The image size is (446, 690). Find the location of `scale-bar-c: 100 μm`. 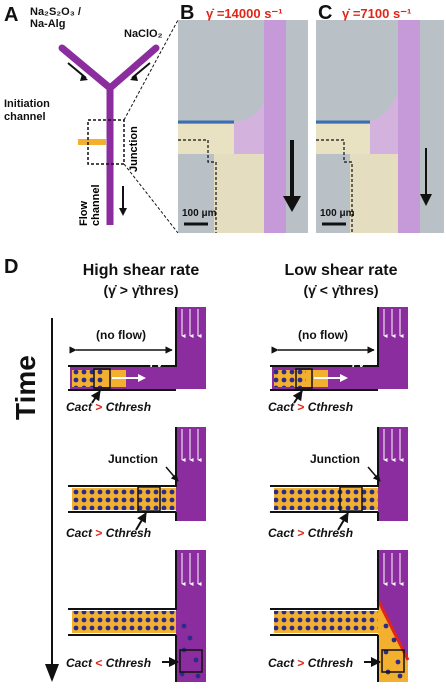

scale-bar-c: 100 μm is located at coordinates (337, 213).